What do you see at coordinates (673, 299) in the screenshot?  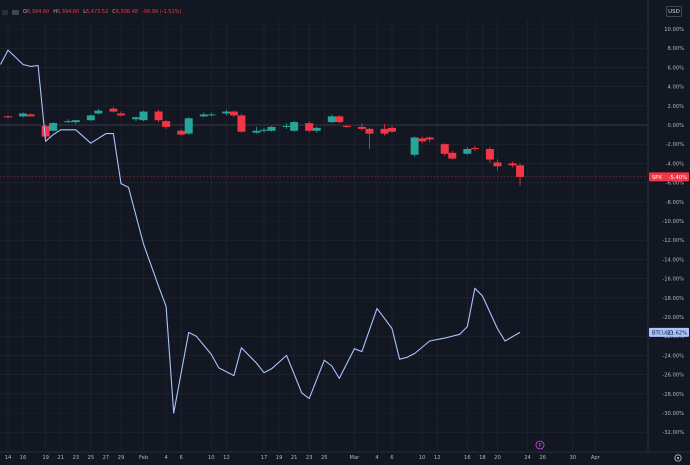 I see `y-tick-label: -18.00%` at bounding box center [673, 299].